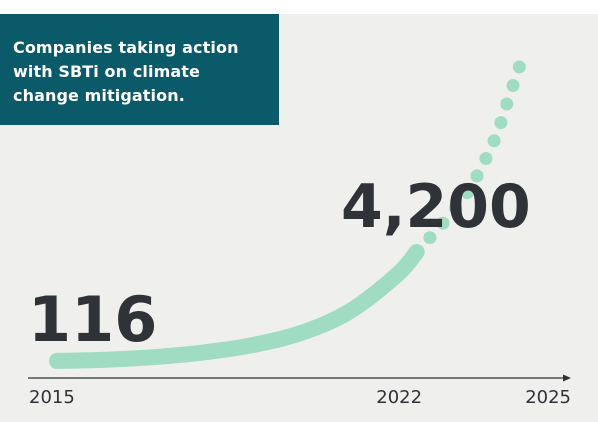 This screenshot has height=422, width=598. What do you see at coordinates (474, 152) in the screenshot?
I see `series-dotted-line` at bounding box center [474, 152].